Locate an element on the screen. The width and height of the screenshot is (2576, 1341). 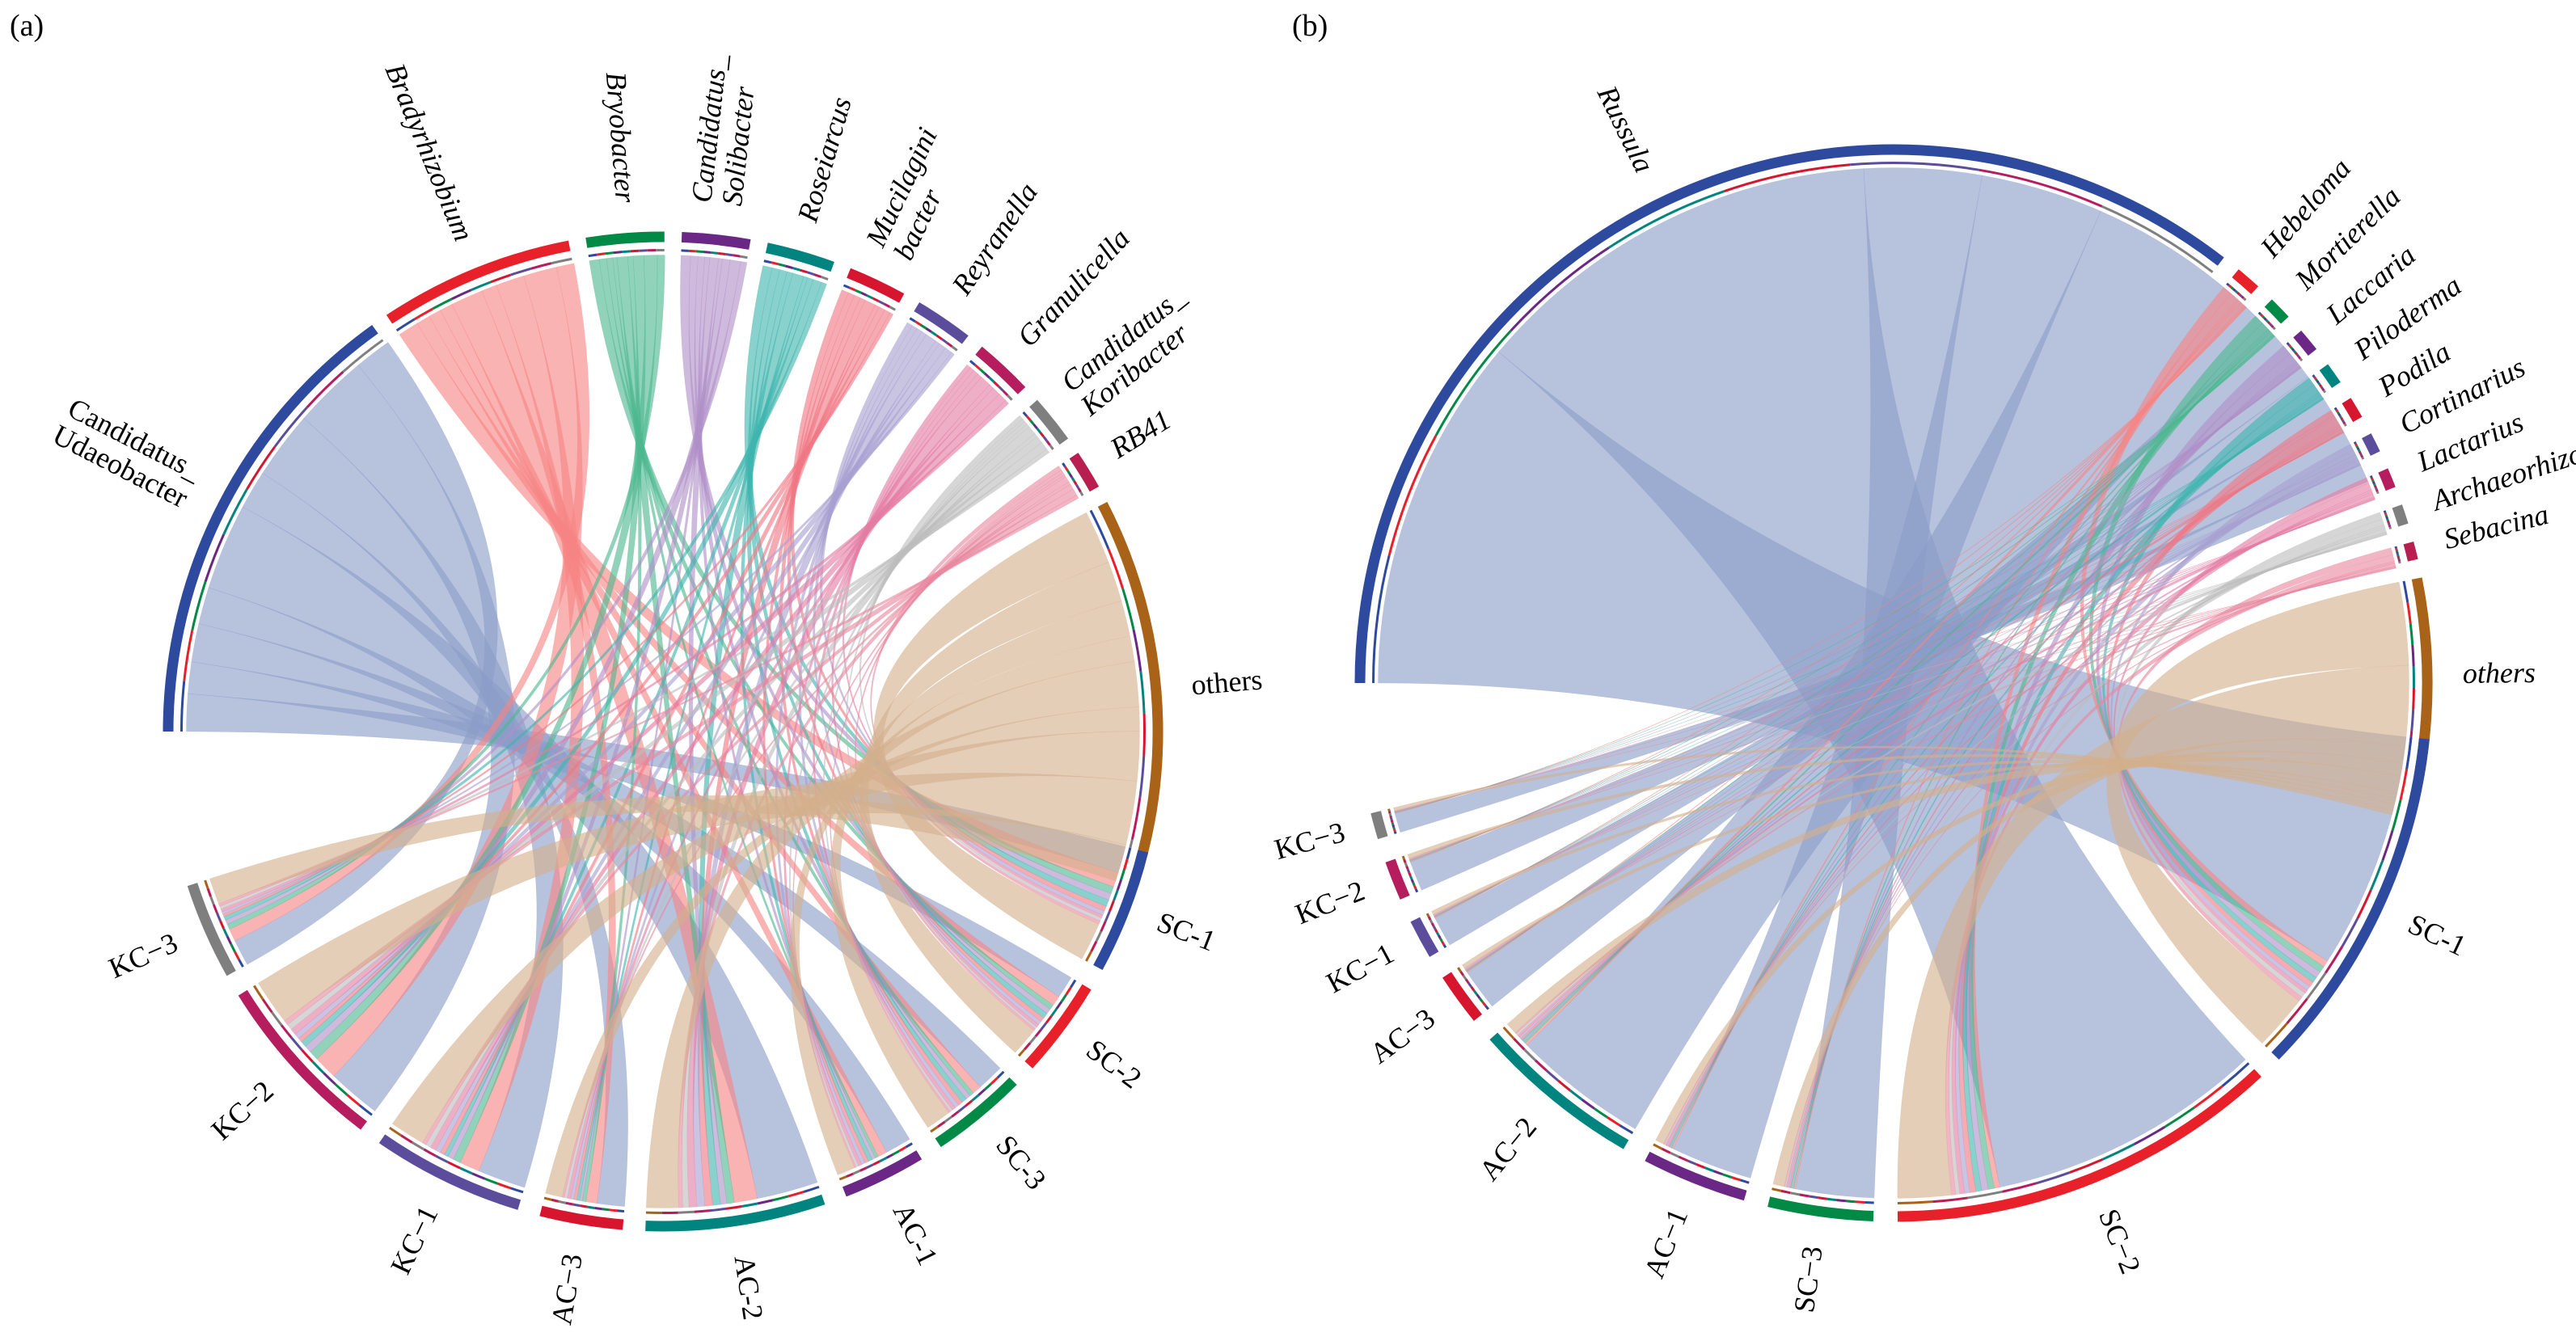
top-label-line: Russula is located at coordinates (1625, 129).